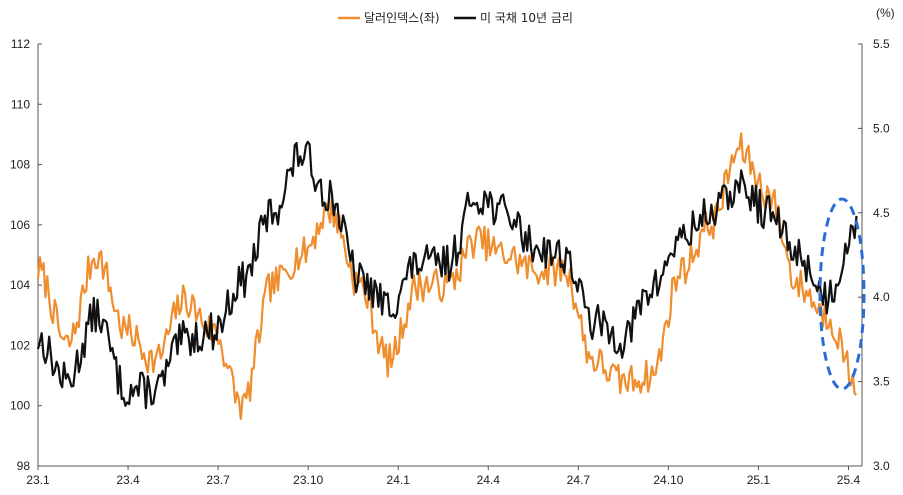  Describe the element at coordinates (579, 480) in the screenshot. I see `x-tick-label: 24.7` at that location.